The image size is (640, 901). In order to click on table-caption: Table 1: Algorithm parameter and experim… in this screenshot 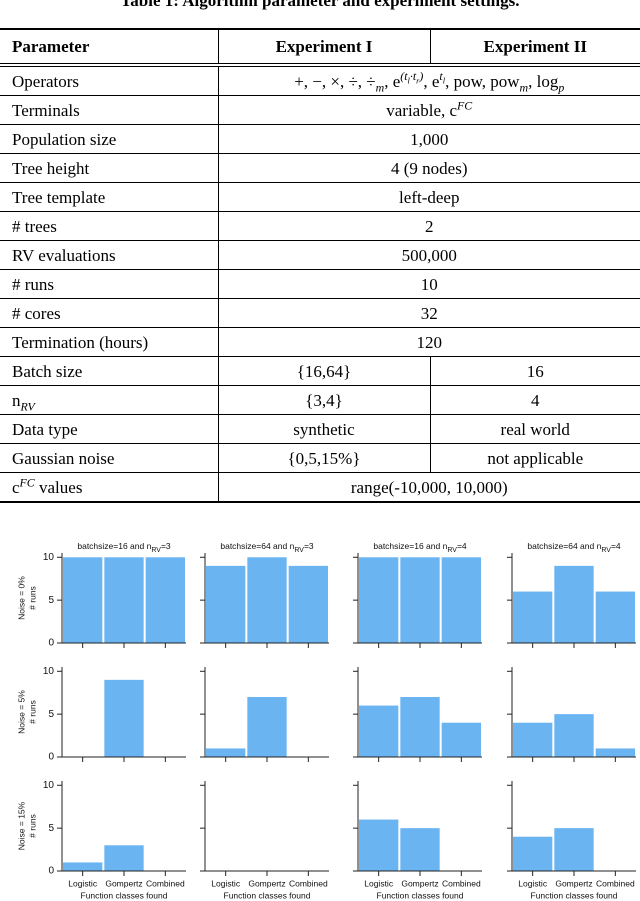, I will do `click(320, 5)`.